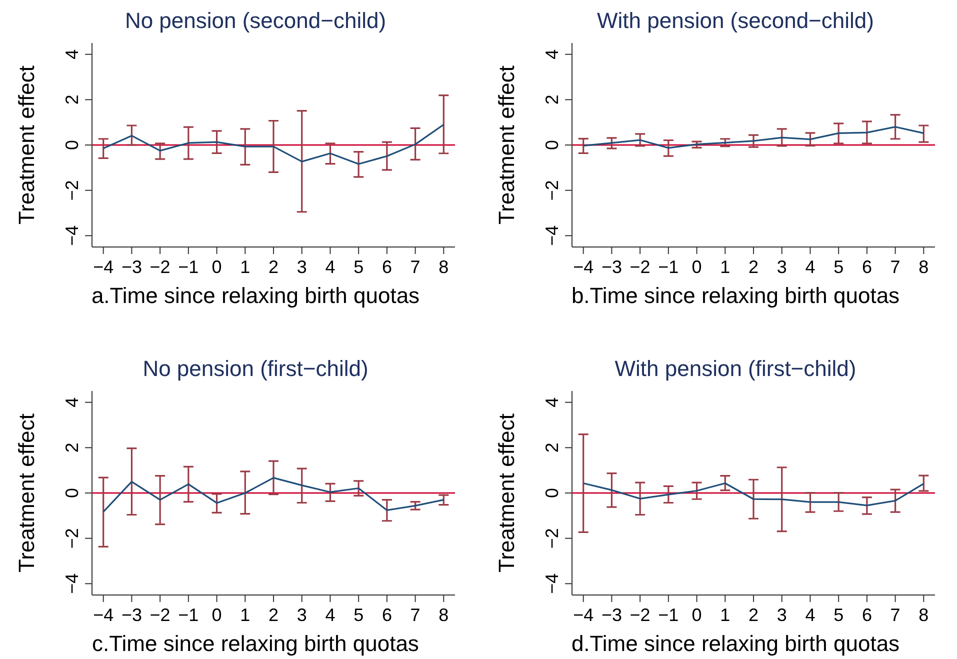 The width and height of the screenshot is (957, 659). Describe the element at coordinates (255, 295) in the screenshot. I see `x-axis-title: a.Time since relaxing birth quotas` at that location.